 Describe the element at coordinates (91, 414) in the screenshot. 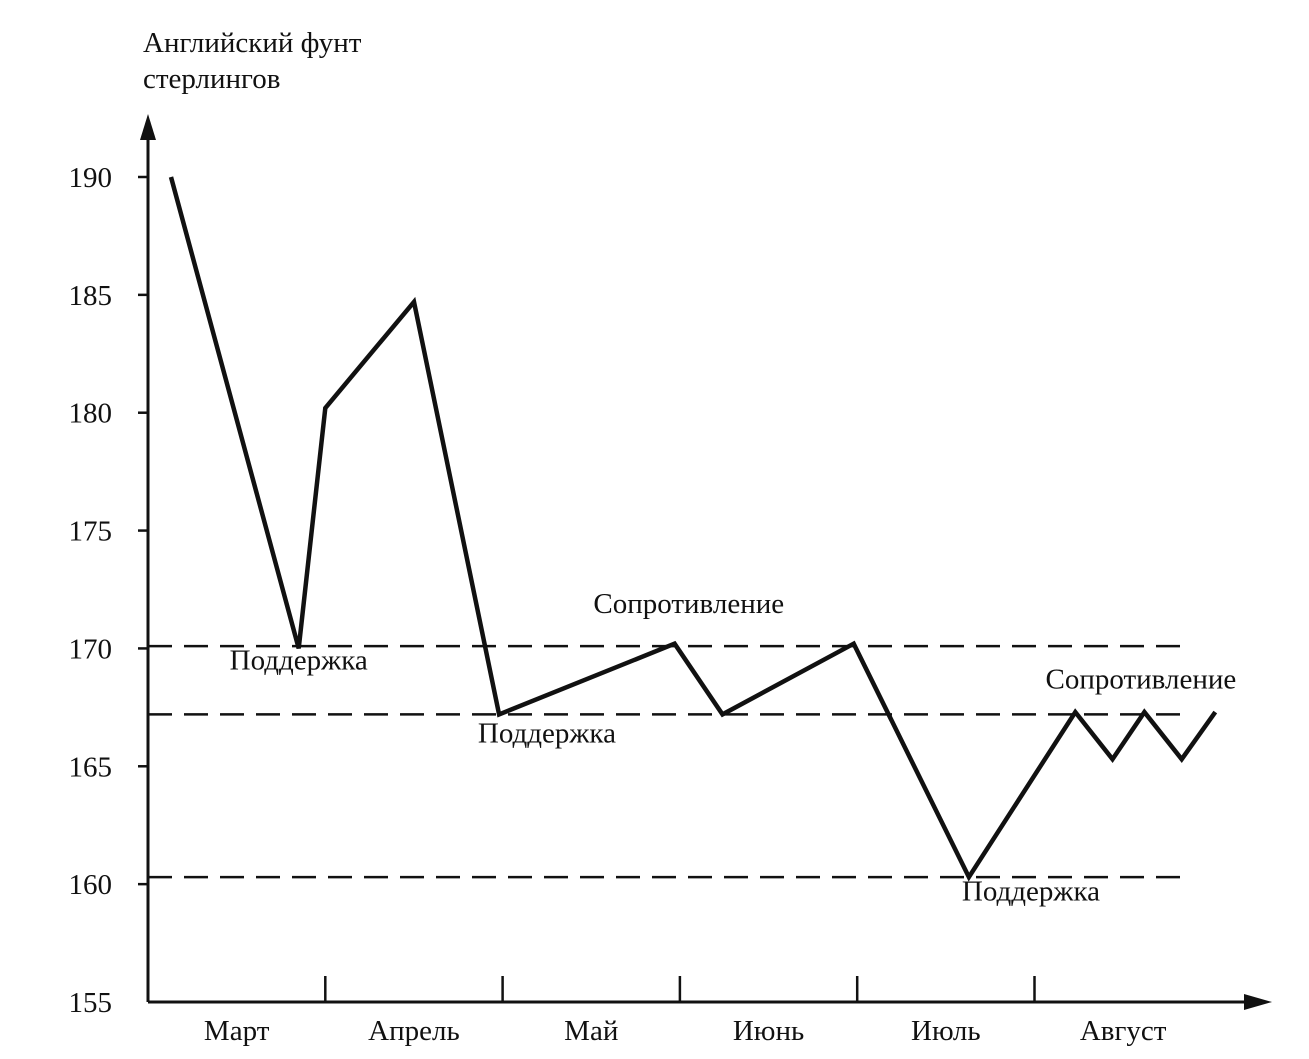

I see `y-tick-label: 180` at that location.